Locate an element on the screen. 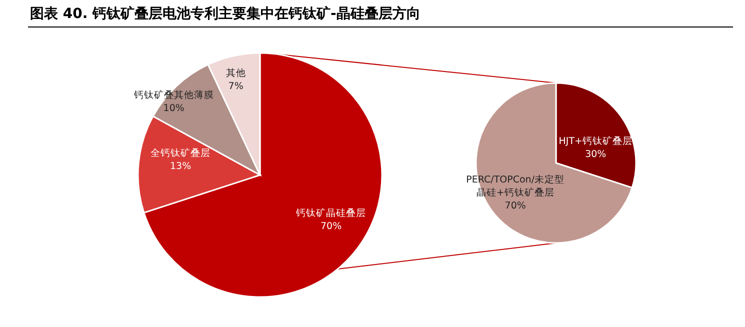  data-label: 10% is located at coordinates (174, 108).